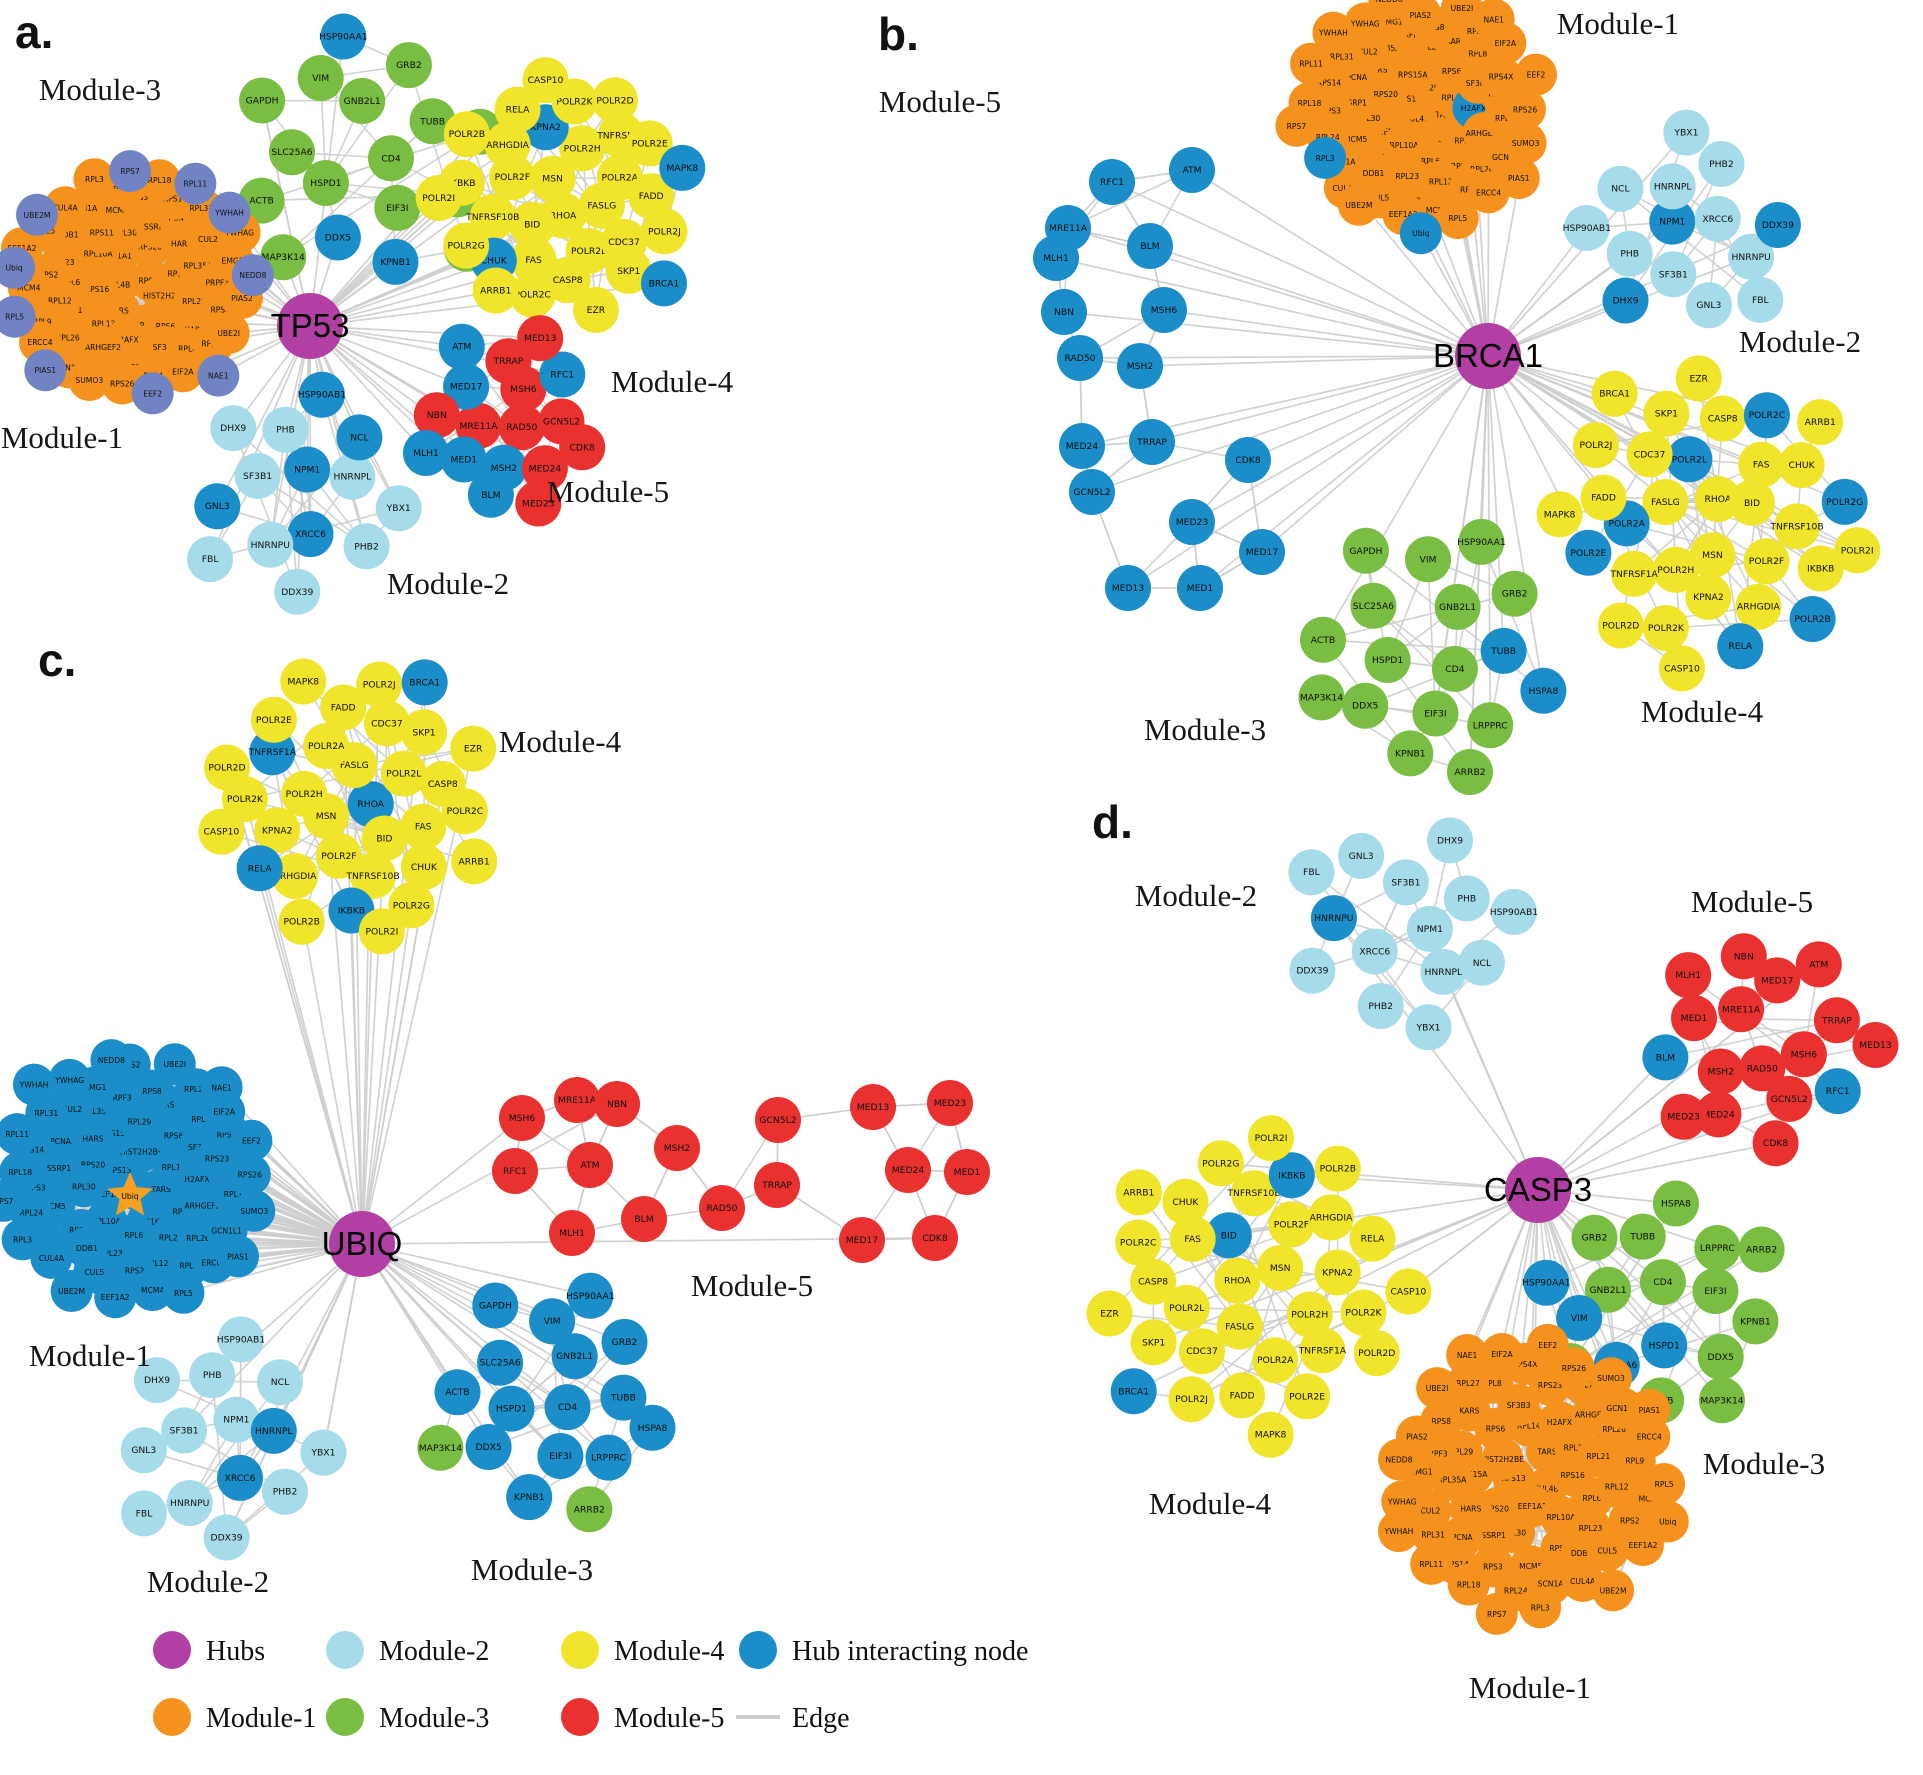 The height and width of the screenshot is (1775, 1923). What do you see at coordinates (1543, 690) in the screenshot?
I see `node-HSPA8: HSPA8` at bounding box center [1543, 690].